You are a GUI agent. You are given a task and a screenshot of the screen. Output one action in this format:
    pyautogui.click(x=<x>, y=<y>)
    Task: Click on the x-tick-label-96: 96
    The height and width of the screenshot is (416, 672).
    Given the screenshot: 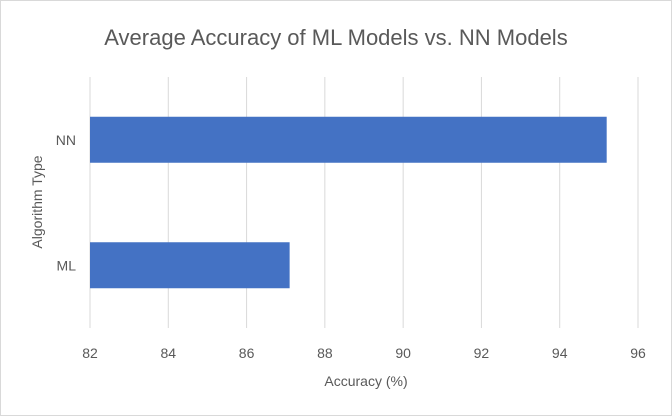 What is the action you would take?
    pyautogui.click(x=638, y=353)
    